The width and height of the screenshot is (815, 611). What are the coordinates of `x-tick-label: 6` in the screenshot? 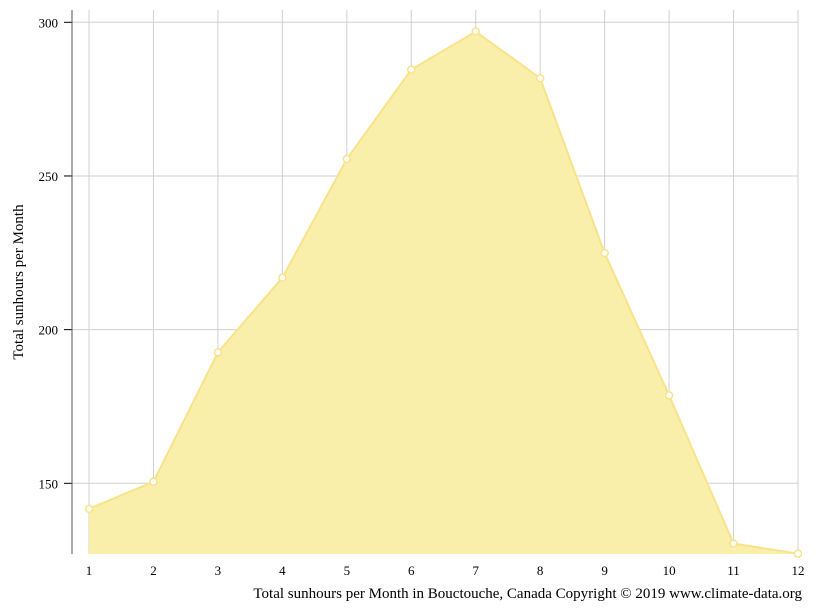 It's located at (411, 570).